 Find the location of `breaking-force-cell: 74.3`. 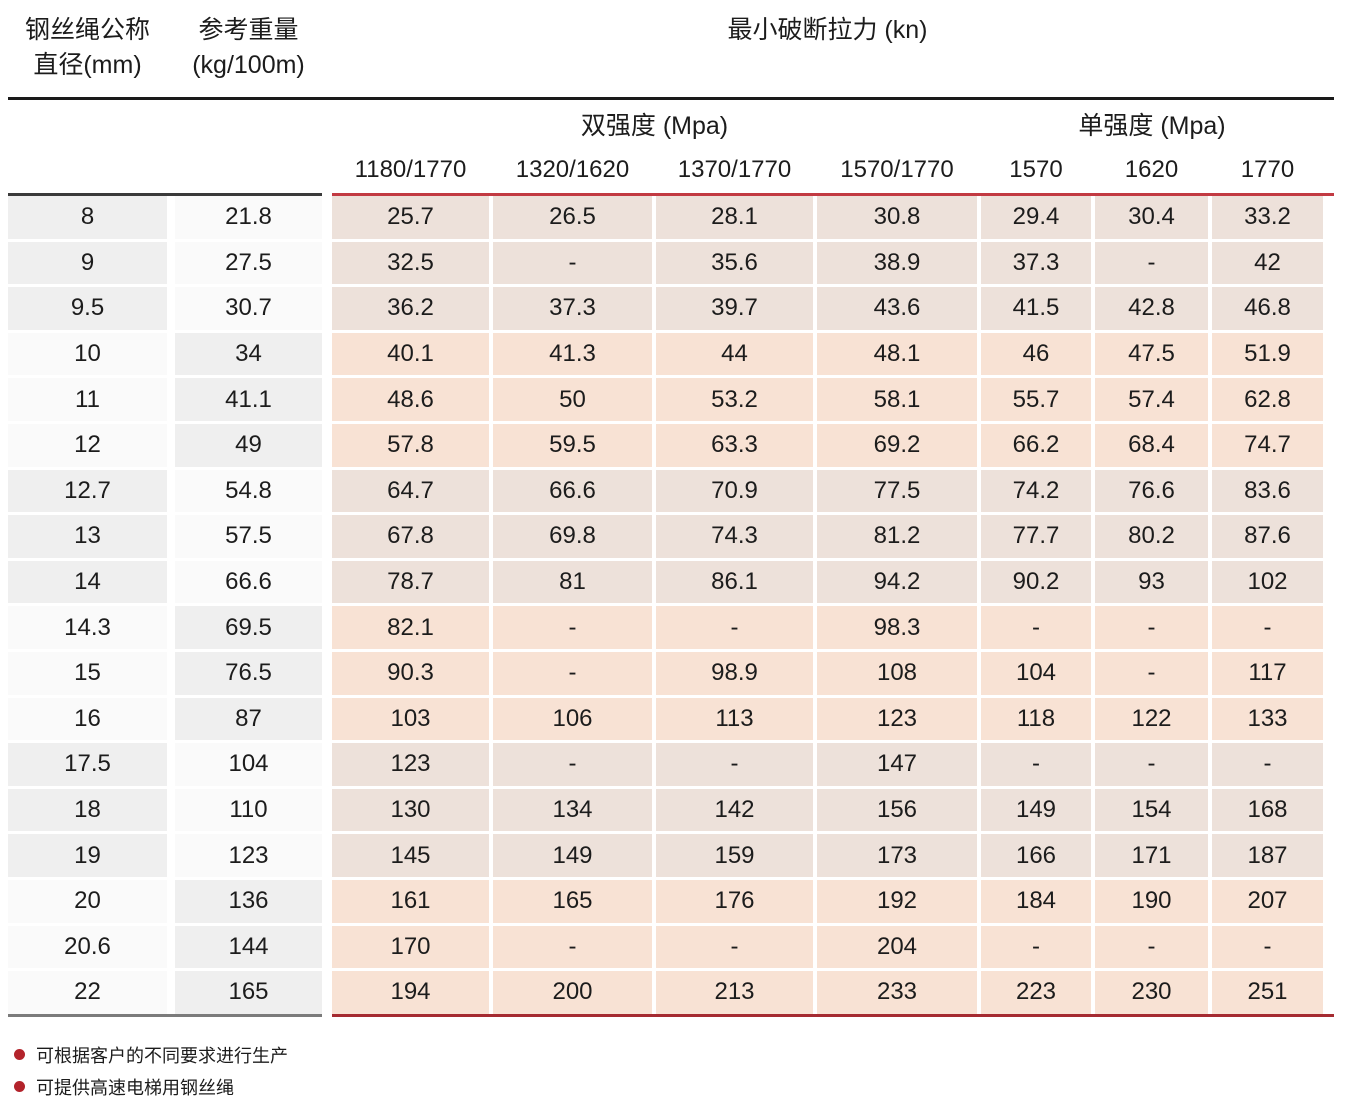

breaking-force-cell: 74.3 is located at coordinates (734, 536).